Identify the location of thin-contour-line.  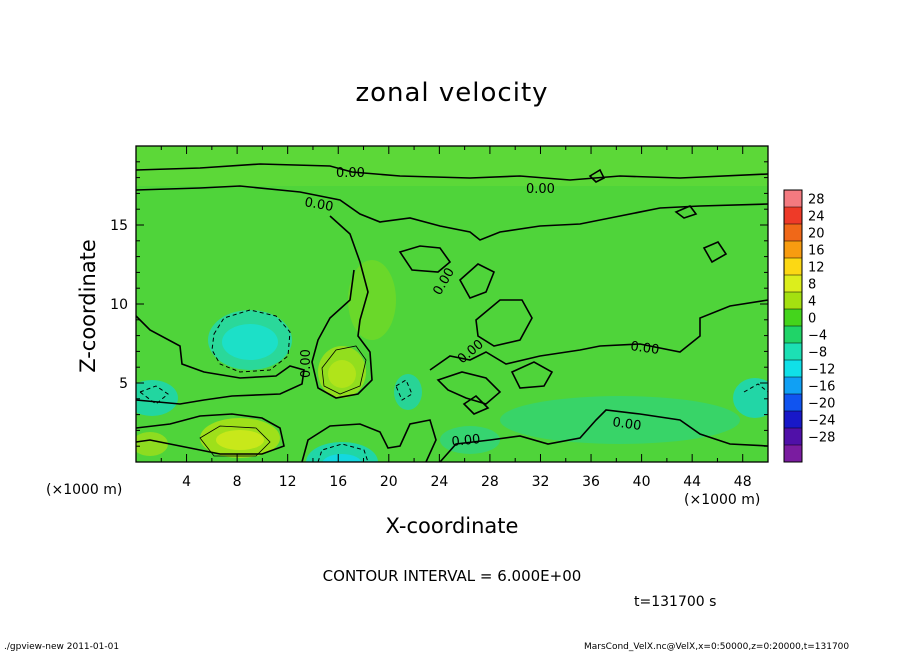
(344, 370).